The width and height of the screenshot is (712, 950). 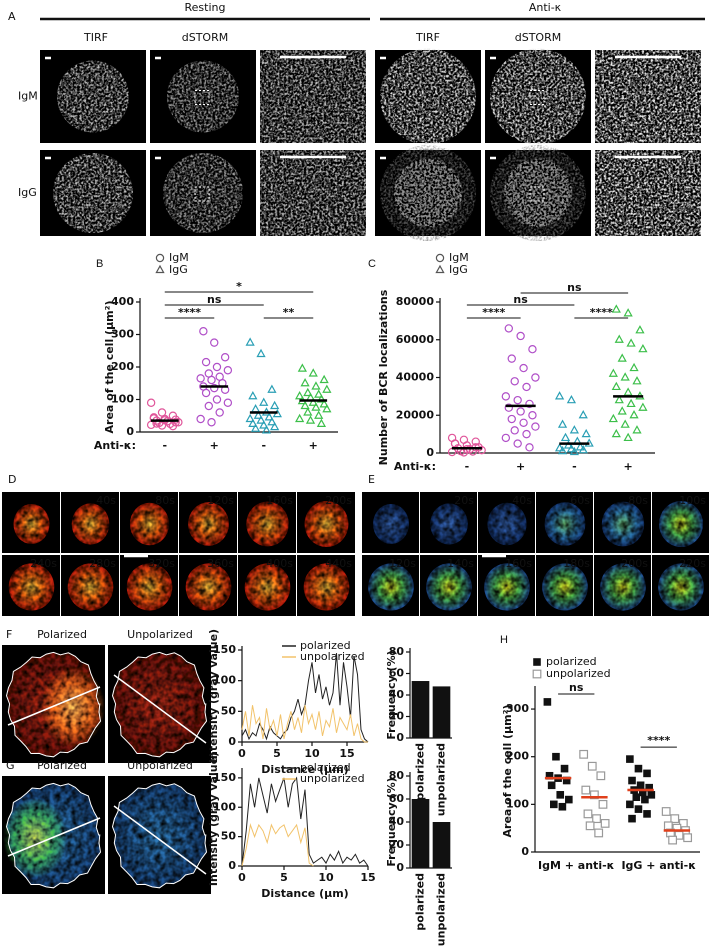 What do you see at coordinates (420, 772) in the screenshot?
I see `x-tick-label: polarized` at bounding box center [420, 772].